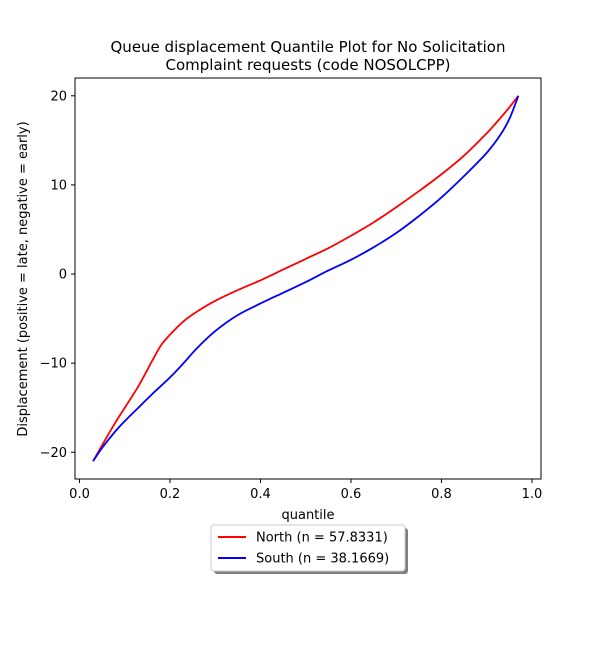  I want to click on legend-label-south: South (n = 38.1669), so click(322, 559).